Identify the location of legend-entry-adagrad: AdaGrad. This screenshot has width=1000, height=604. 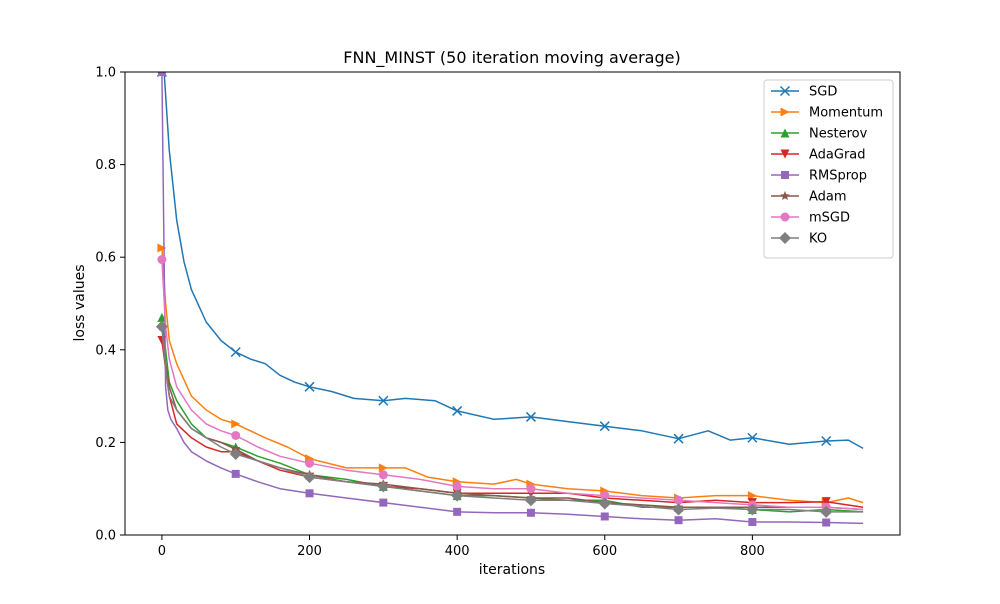
(818, 155).